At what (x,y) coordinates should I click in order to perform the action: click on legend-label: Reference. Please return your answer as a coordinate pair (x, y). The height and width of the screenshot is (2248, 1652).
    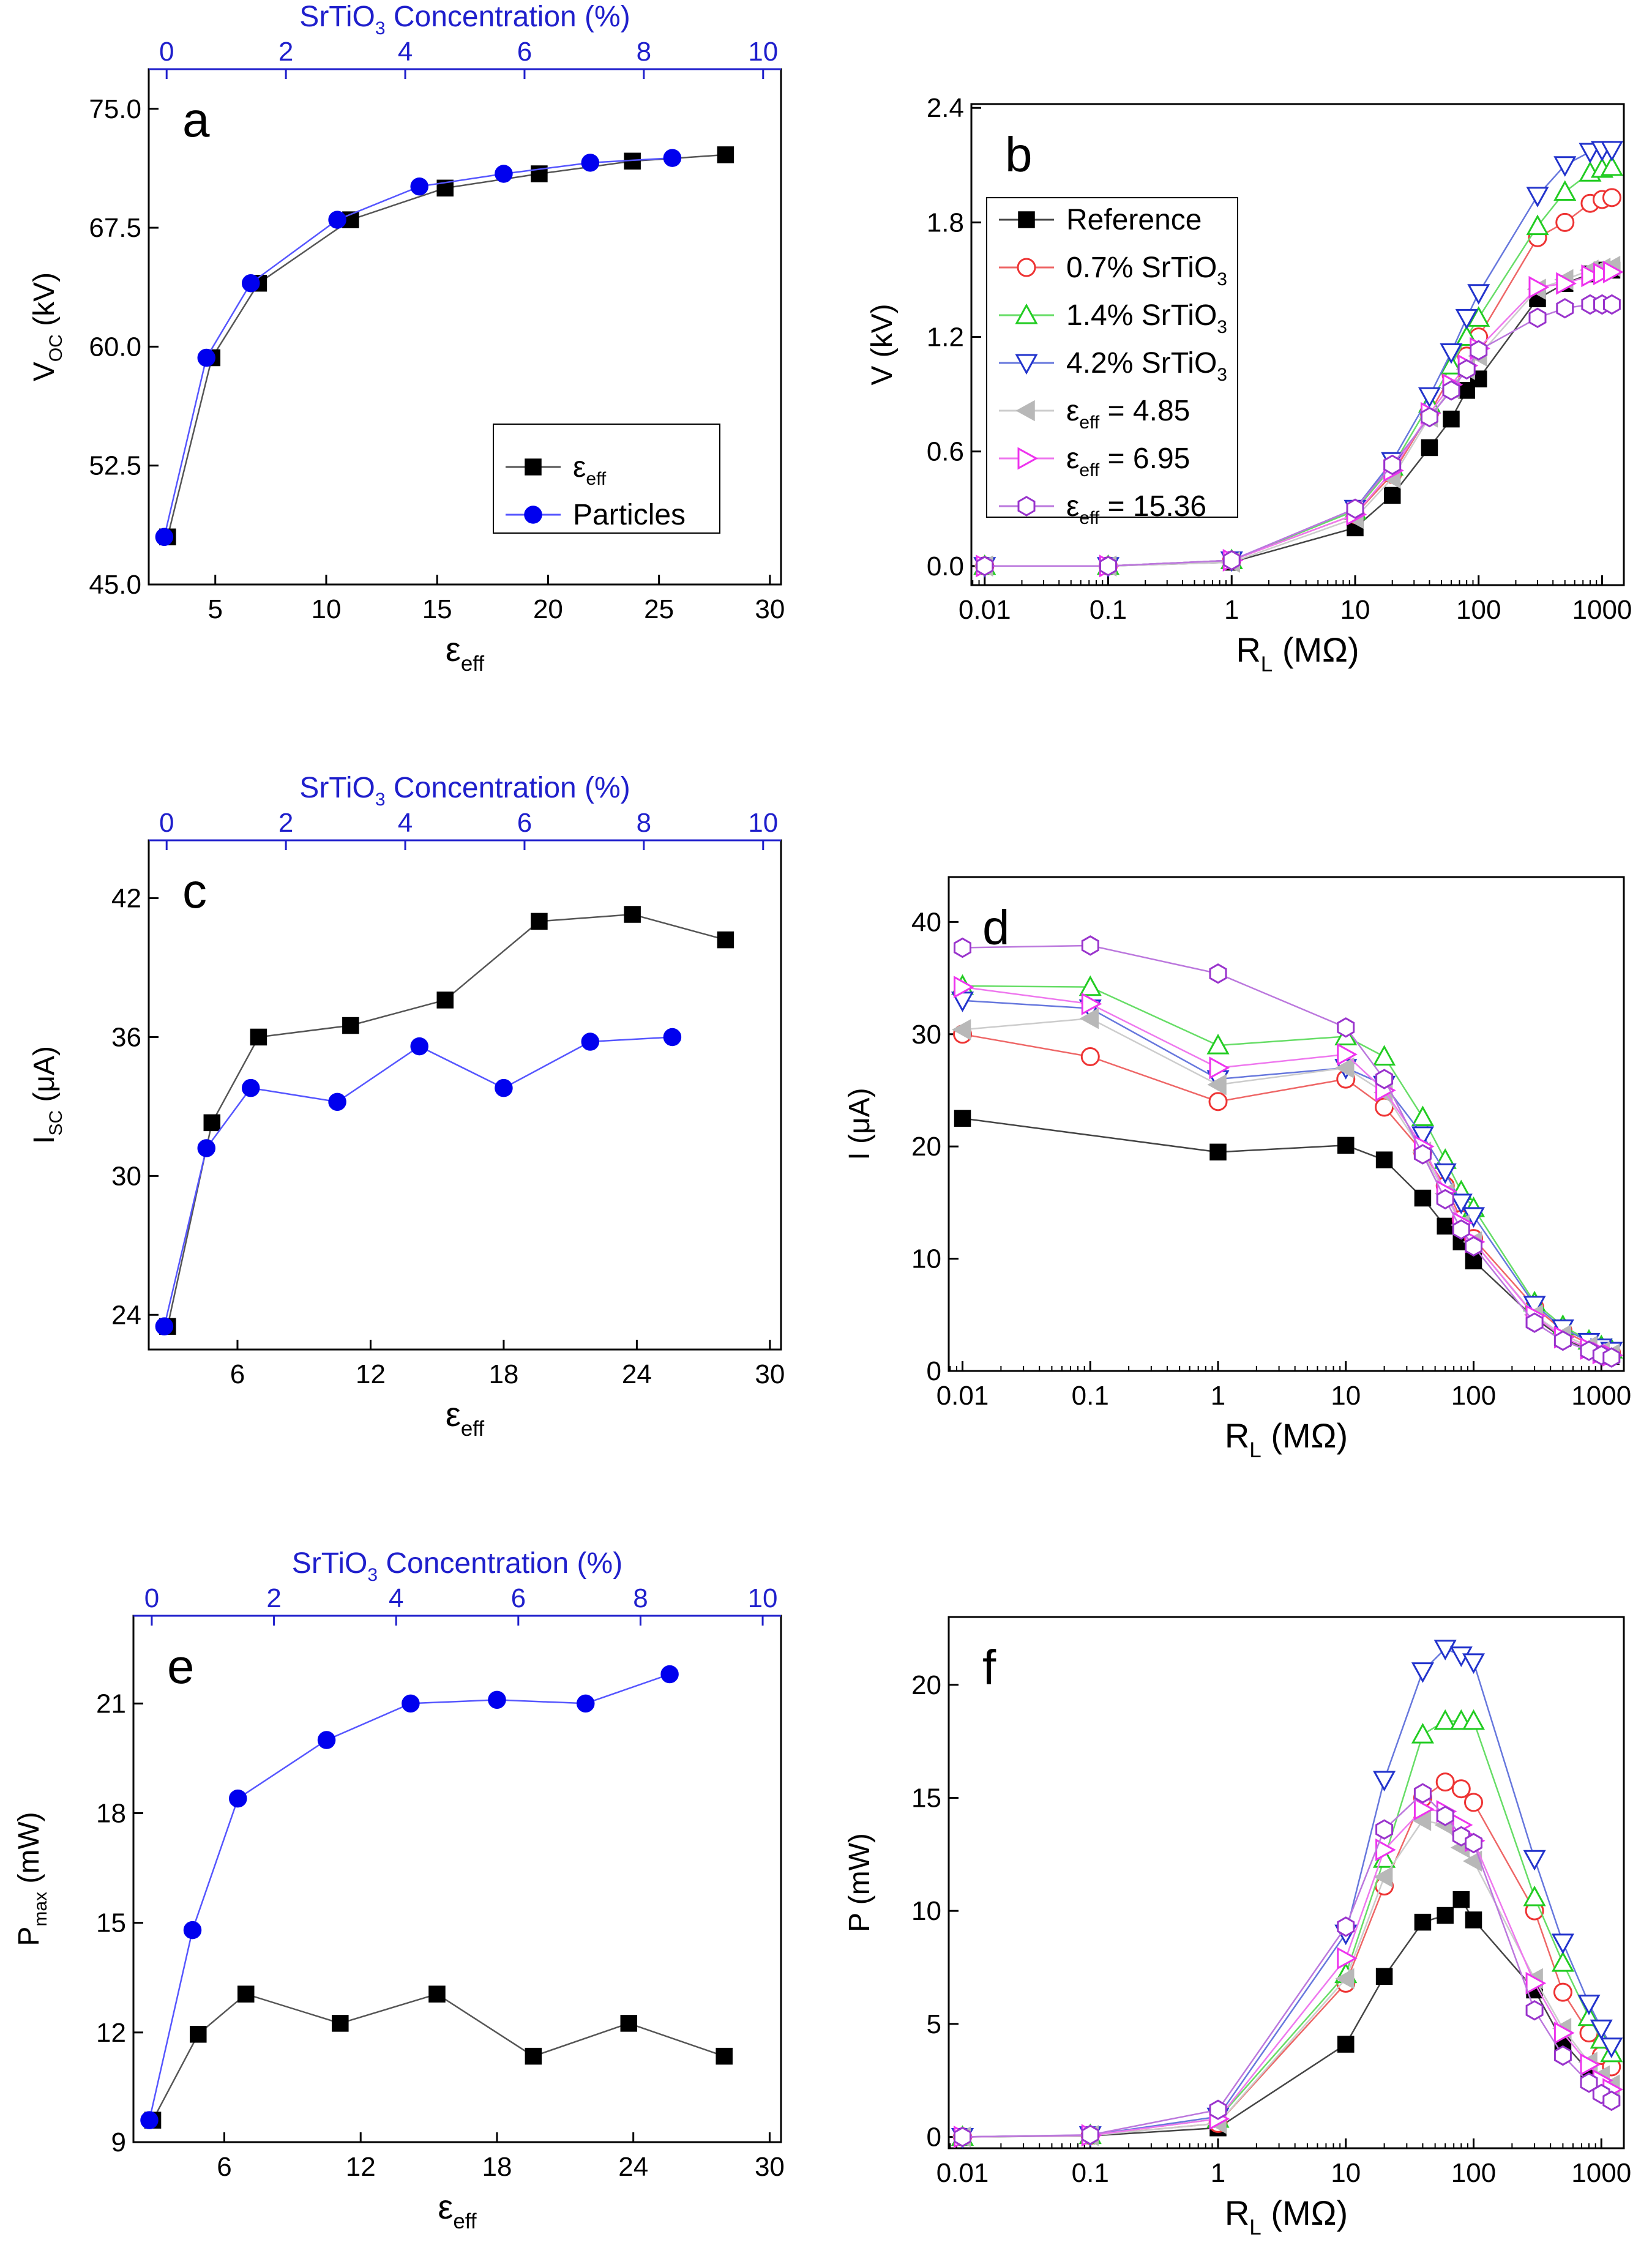
    Looking at the image, I should click on (1134, 220).